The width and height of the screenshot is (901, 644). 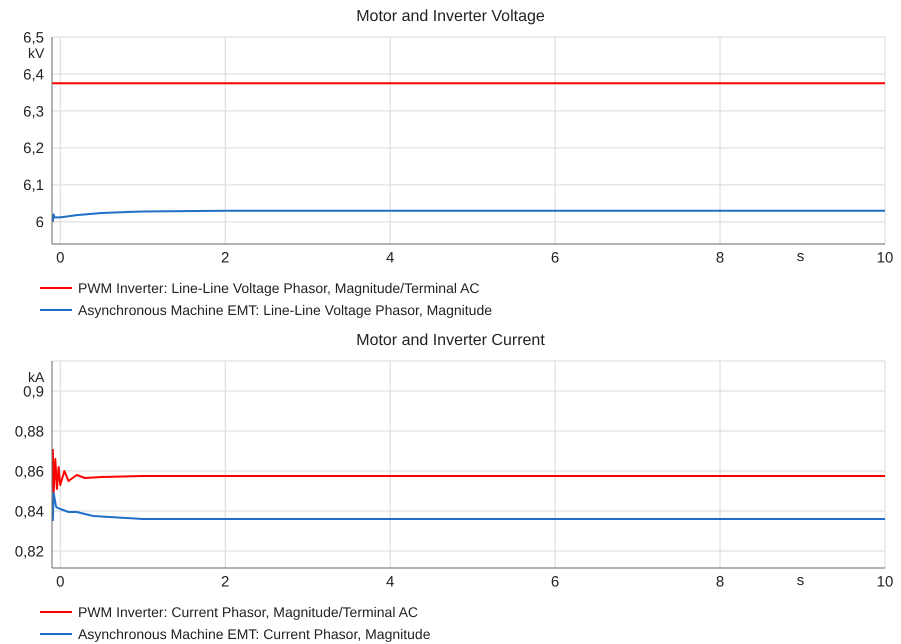 What do you see at coordinates (33, 391) in the screenshot?
I see `y-tick-label: 0,9` at bounding box center [33, 391].